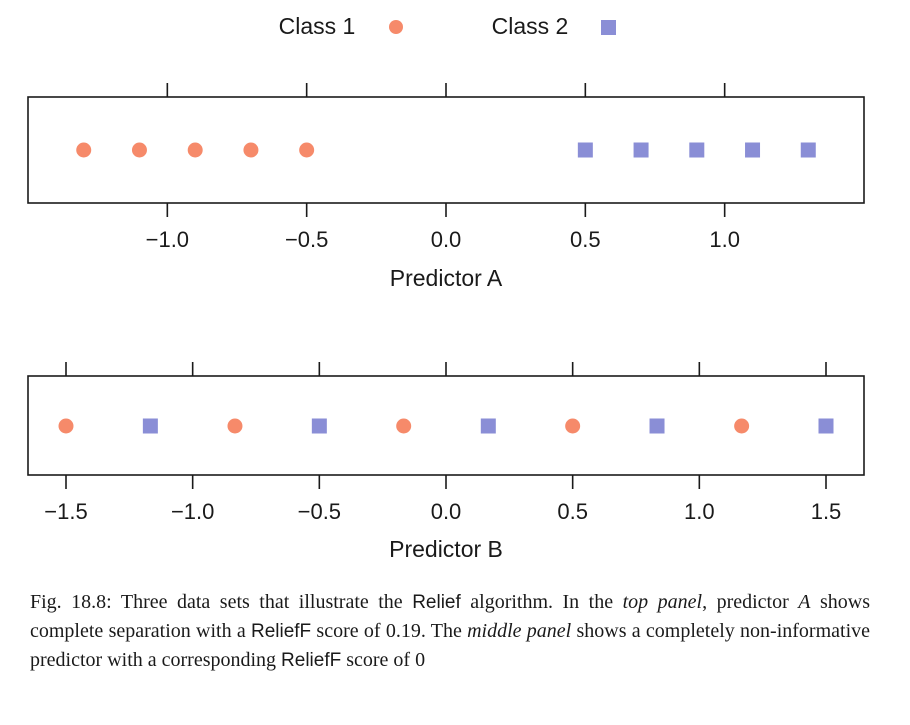 The width and height of the screenshot is (910, 725). Describe the element at coordinates (450, 616) in the screenshot. I see `caption-text-7: shows complete separation with a` at that location.